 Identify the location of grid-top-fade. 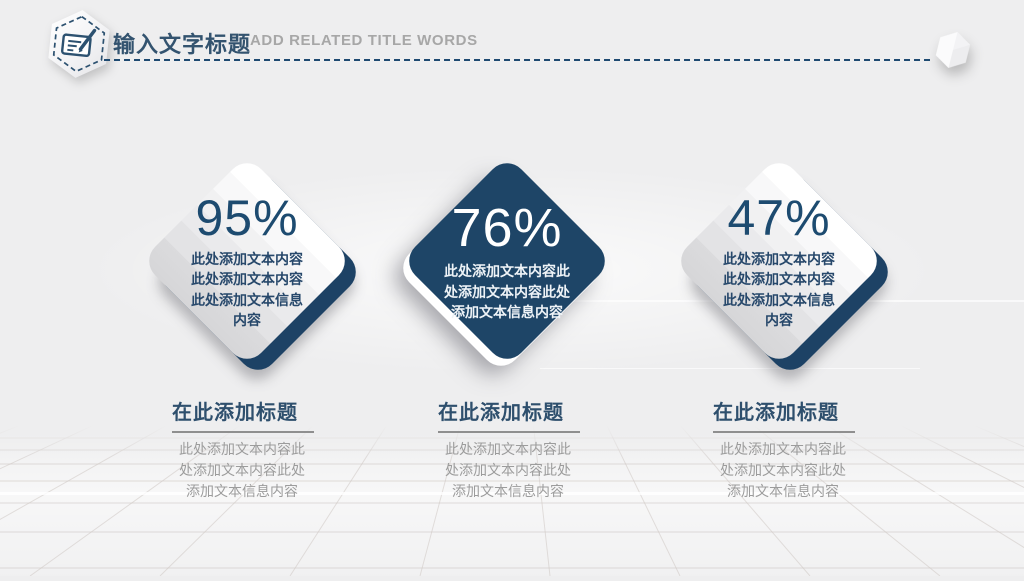
(512, 442).